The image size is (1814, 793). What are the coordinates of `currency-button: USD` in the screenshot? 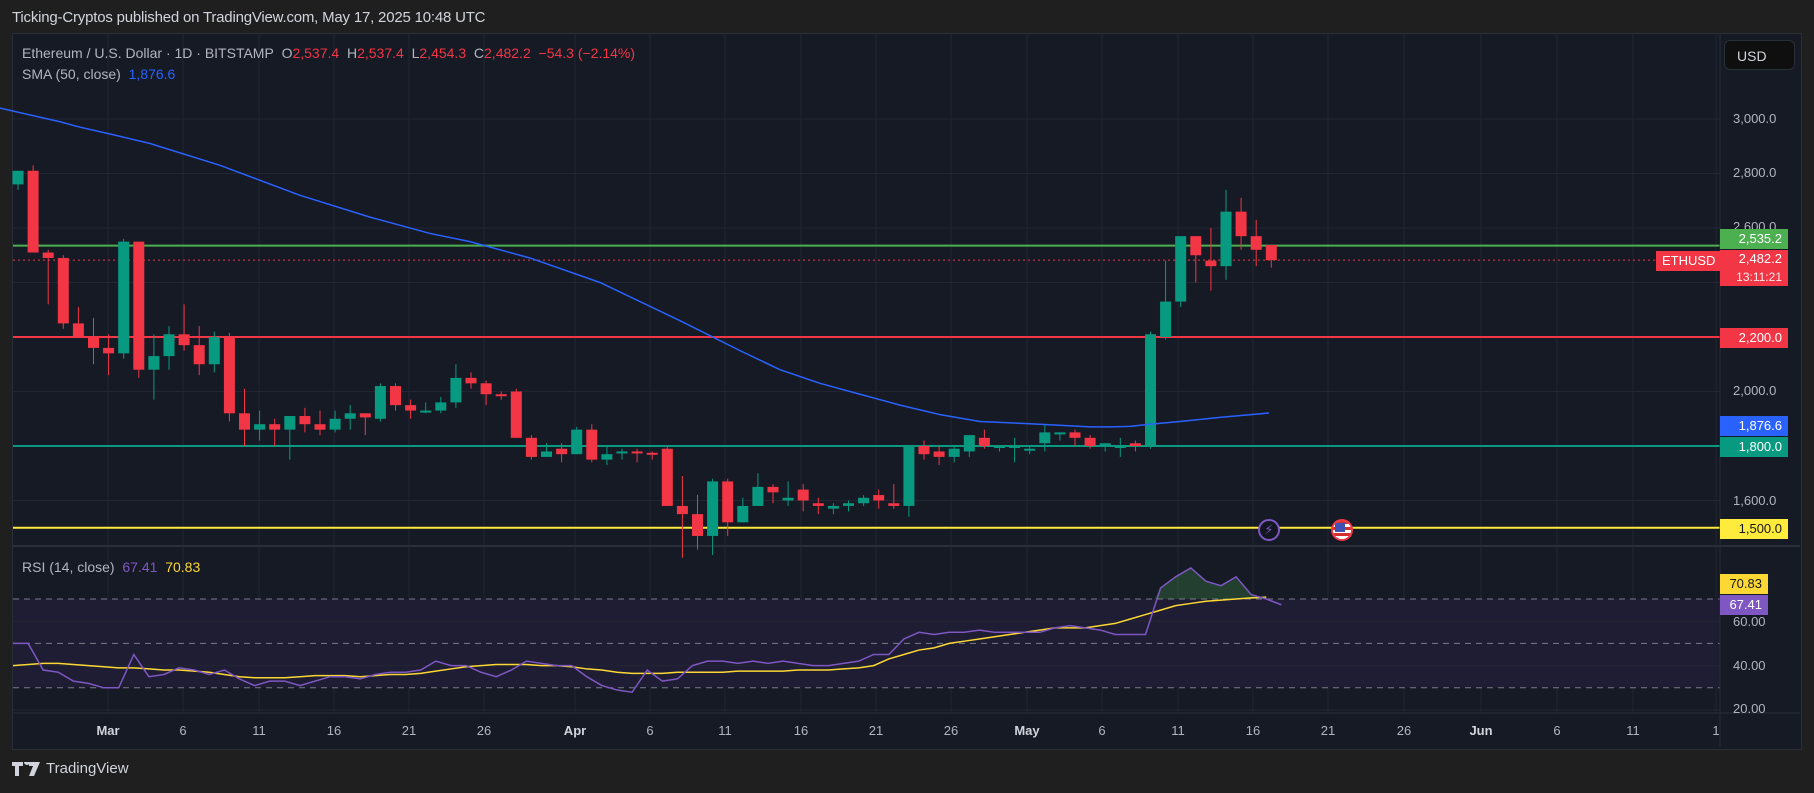 It's located at (1759, 55).